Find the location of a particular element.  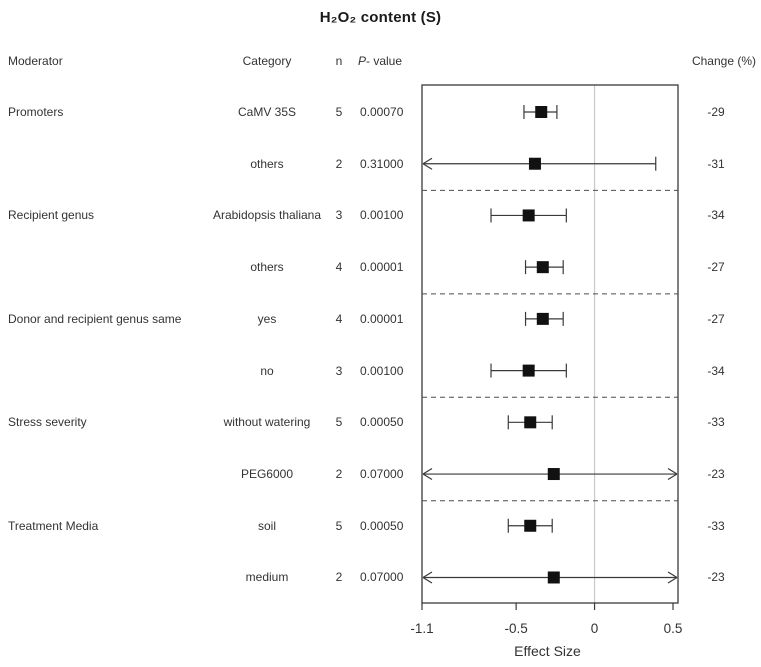

row-change-value: -29 is located at coordinates (716, 112).